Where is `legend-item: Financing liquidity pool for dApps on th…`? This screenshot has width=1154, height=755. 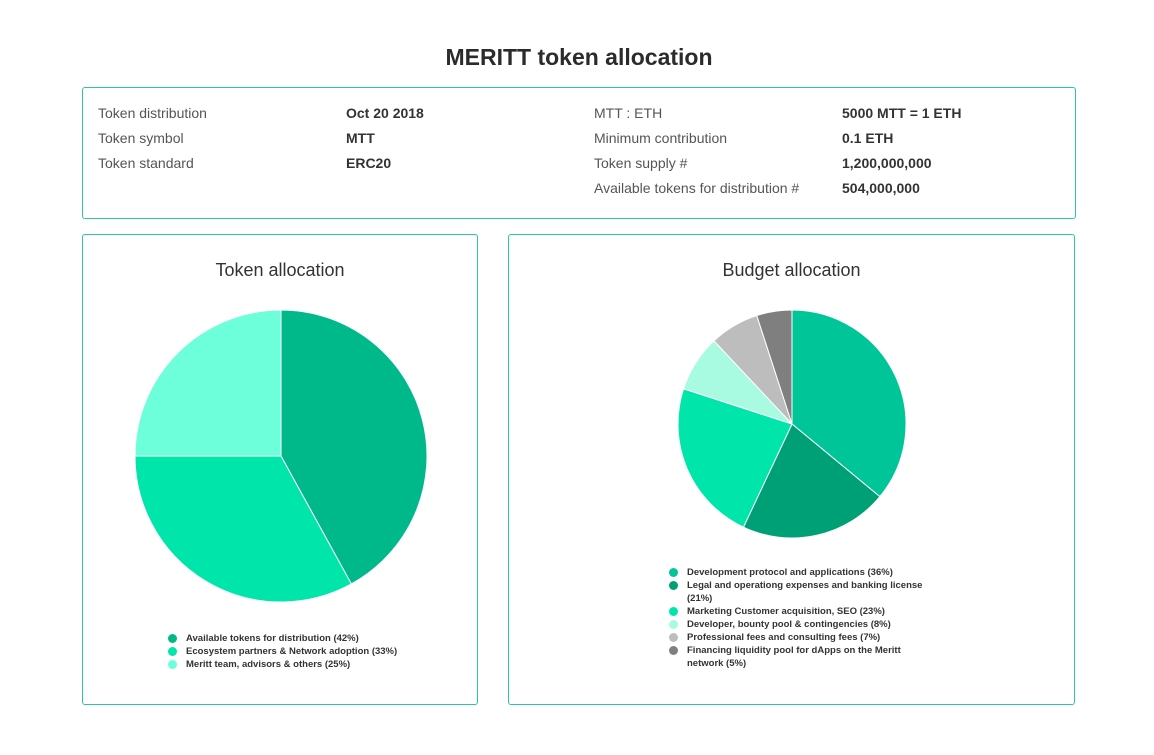 legend-item: Financing liquidity pool for dApps on th… is located at coordinates (799, 657).